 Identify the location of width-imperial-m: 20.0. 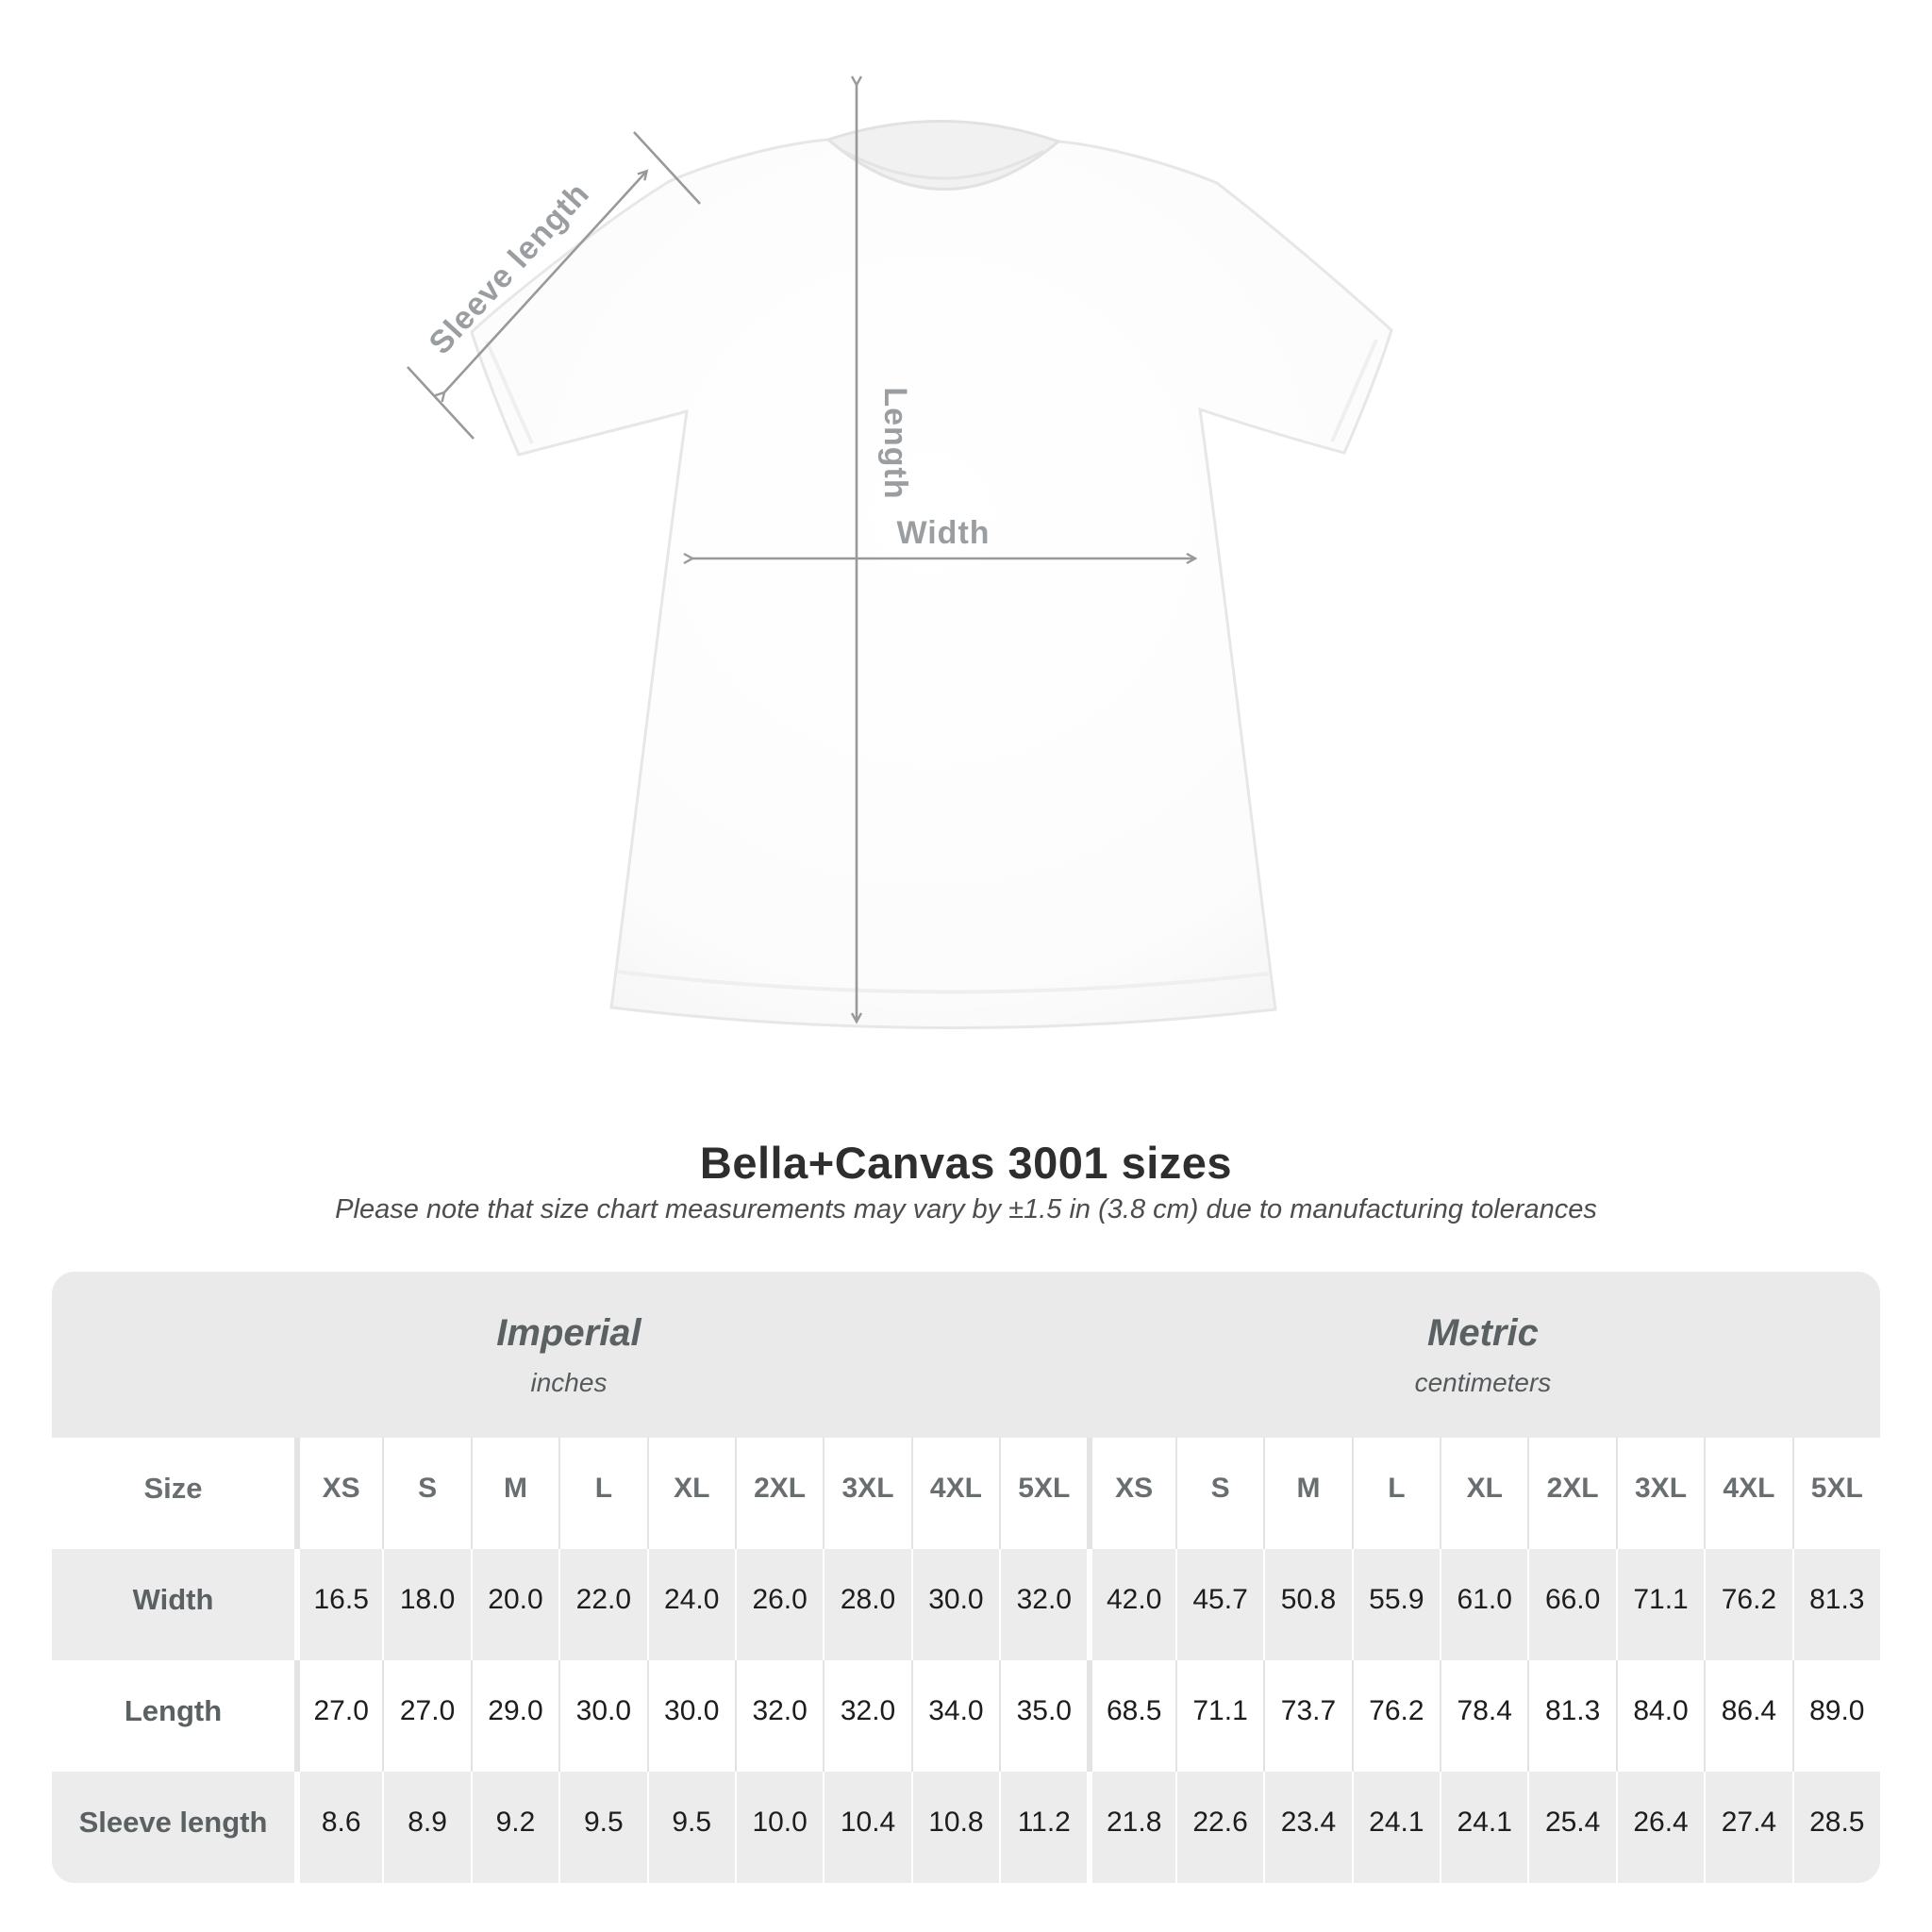
(514, 1604).